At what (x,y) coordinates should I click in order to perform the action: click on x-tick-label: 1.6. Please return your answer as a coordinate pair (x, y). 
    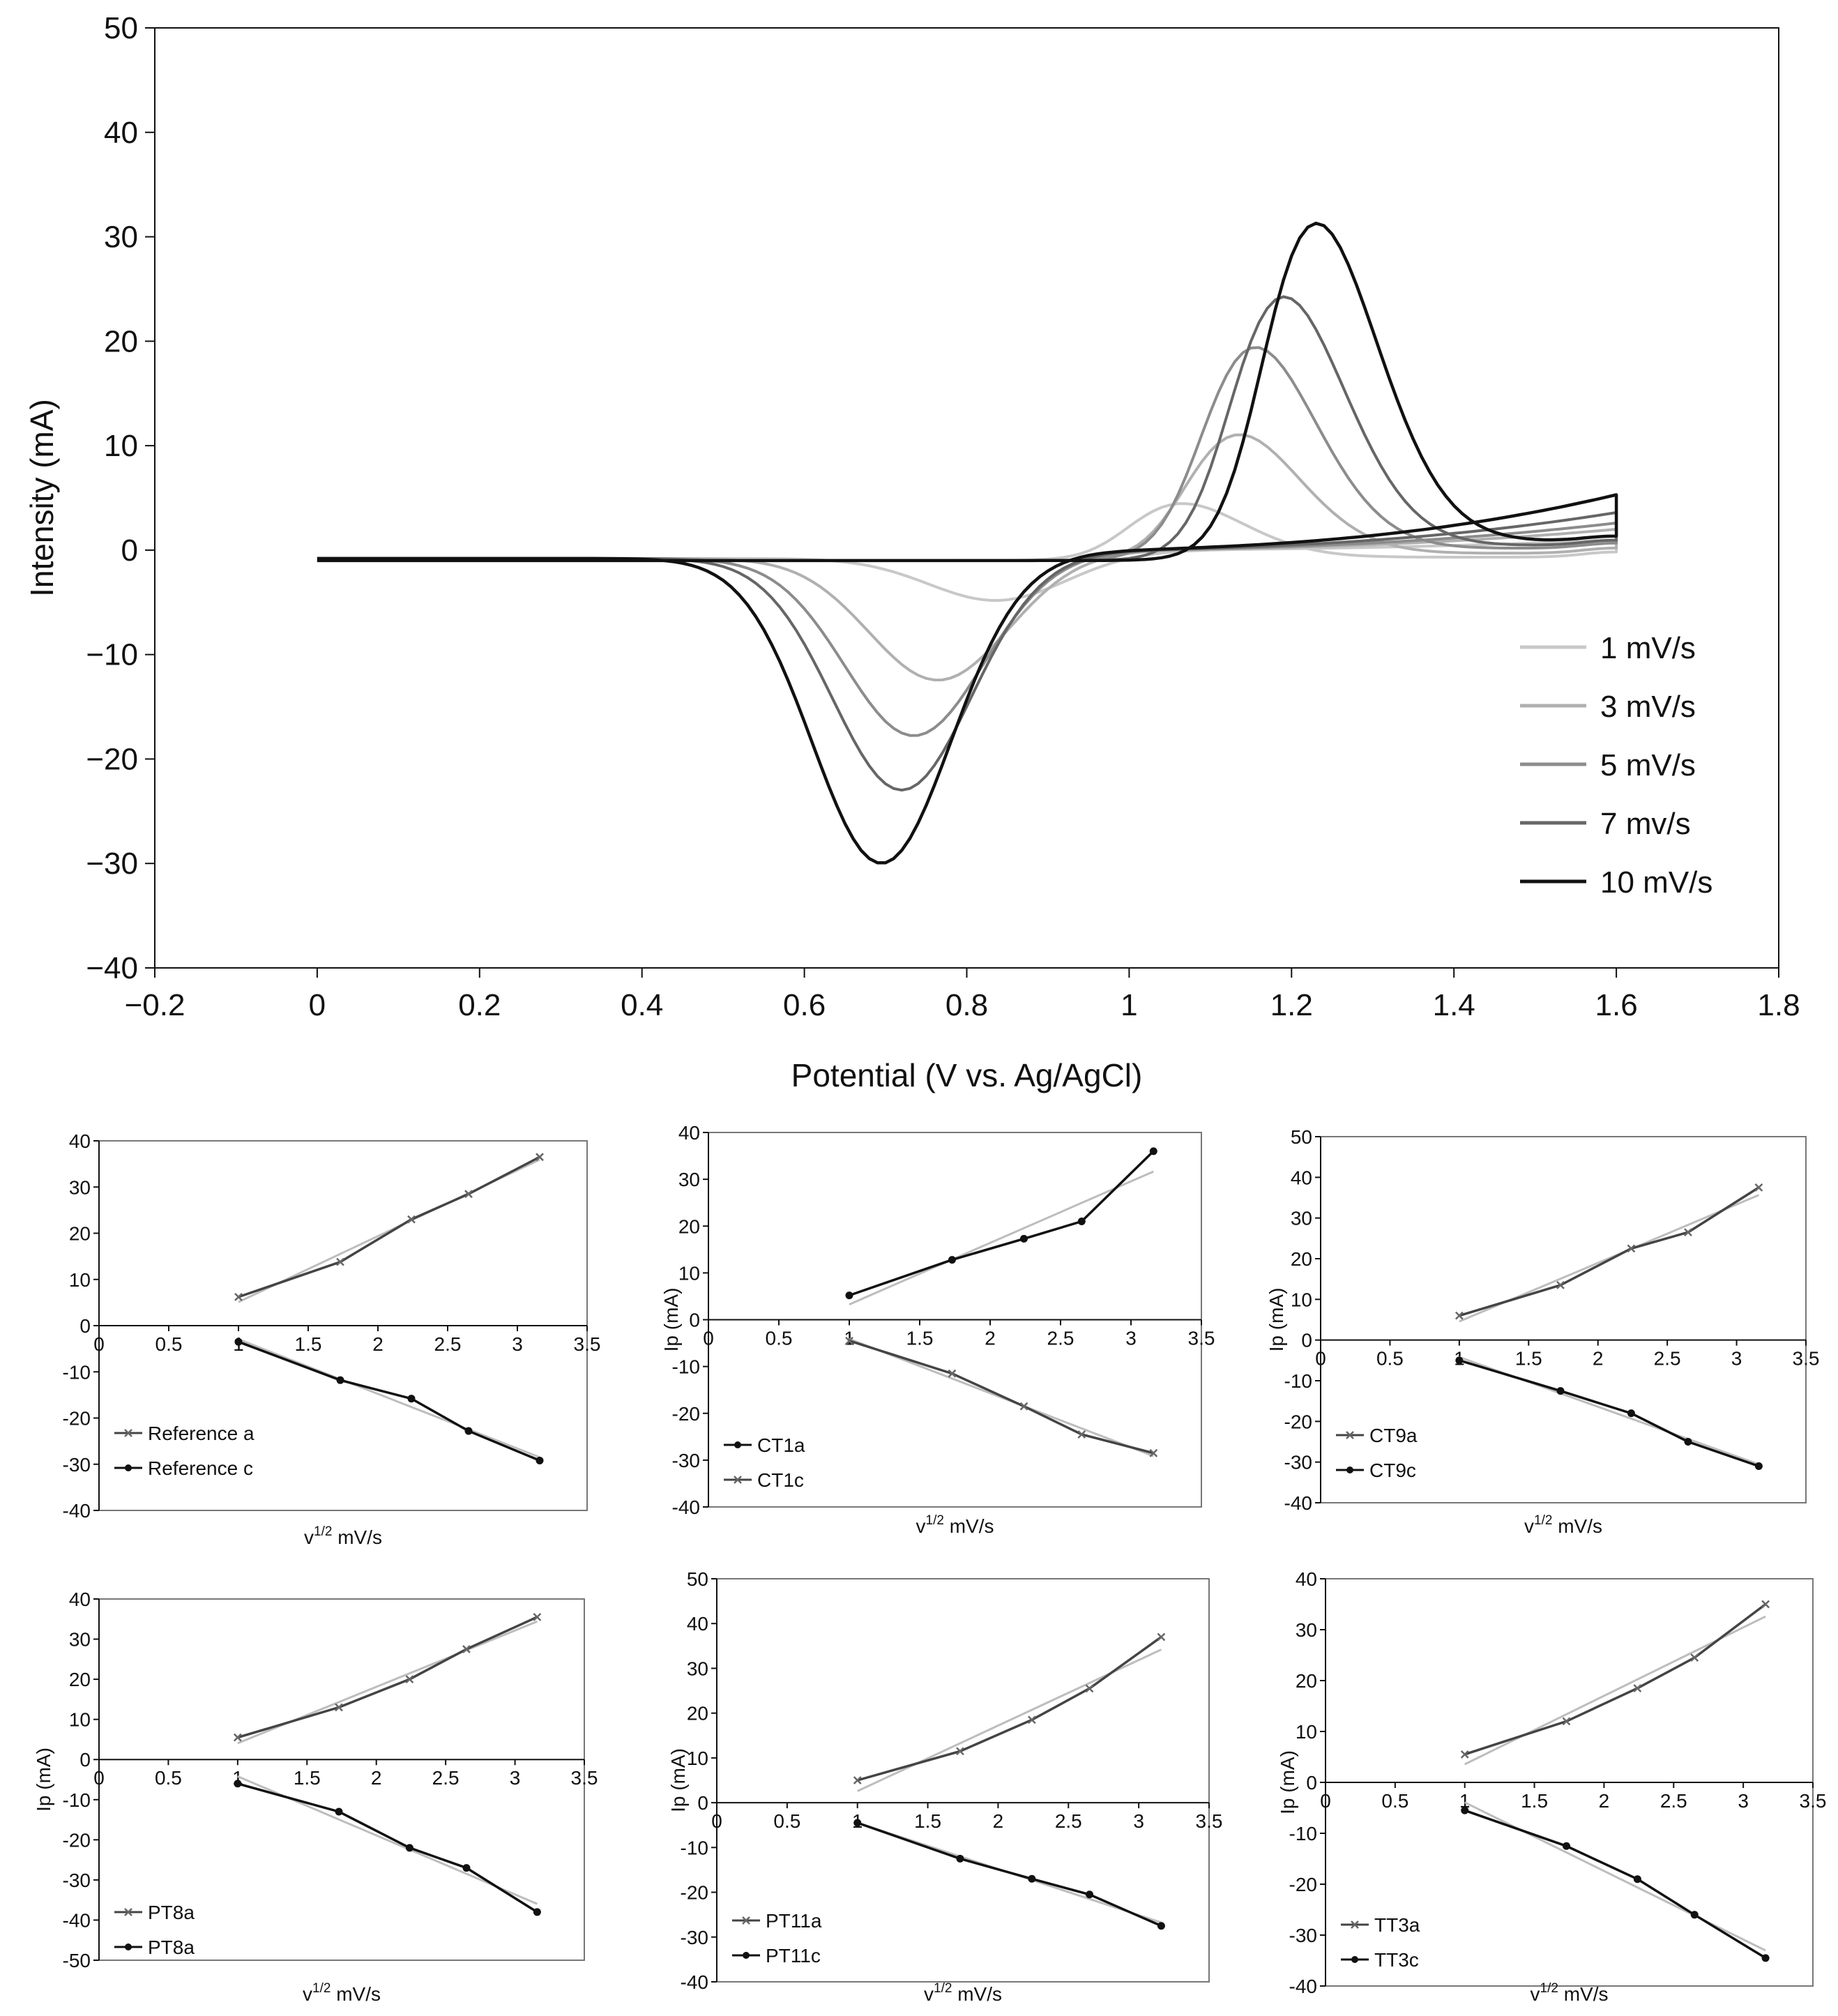
    Looking at the image, I should click on (1616, 1005).